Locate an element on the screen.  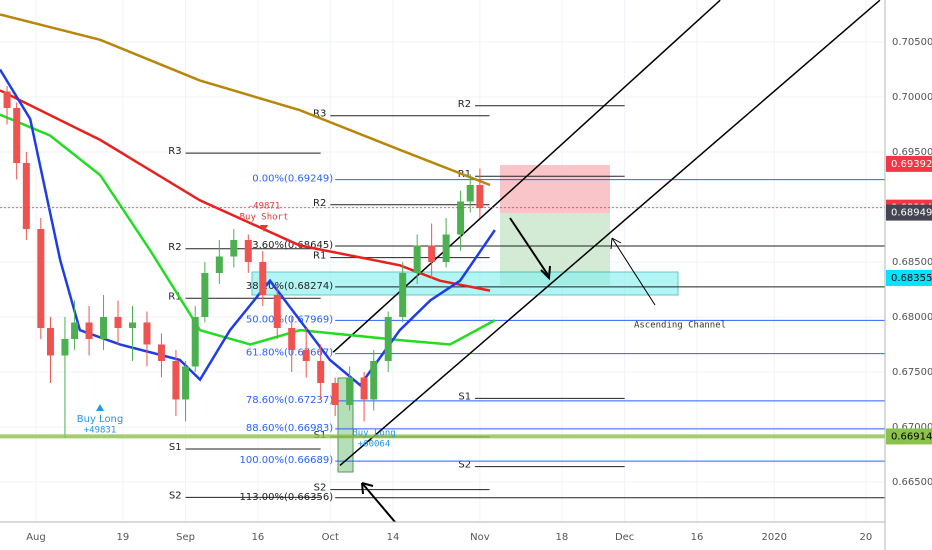
fib-label: 61.80%(0.67667) is located at coordinates (289, 353).